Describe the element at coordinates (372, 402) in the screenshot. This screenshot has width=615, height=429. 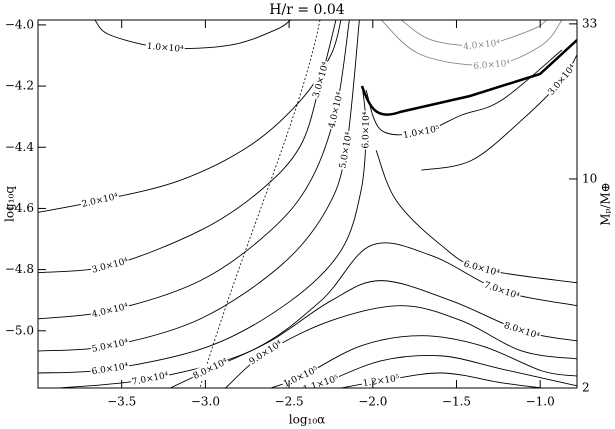
I see `x-tick-label: −2.0` at that location.